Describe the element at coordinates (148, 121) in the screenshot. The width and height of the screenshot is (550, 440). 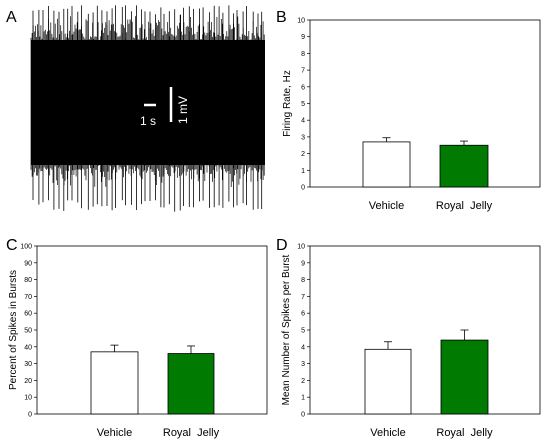
I see `time-scale-label: 1 s` at that location.